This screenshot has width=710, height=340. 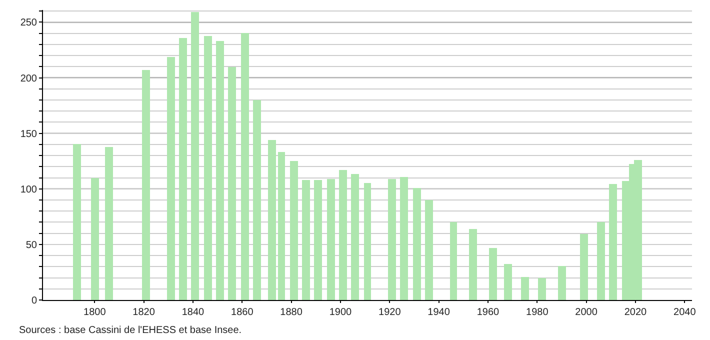 What do you see at coordinates (130, 330) in the screenshot?
I see `source-note: Sources : base Cassini de l'EHESS et base Insee.` at bounding box center [130, 330].